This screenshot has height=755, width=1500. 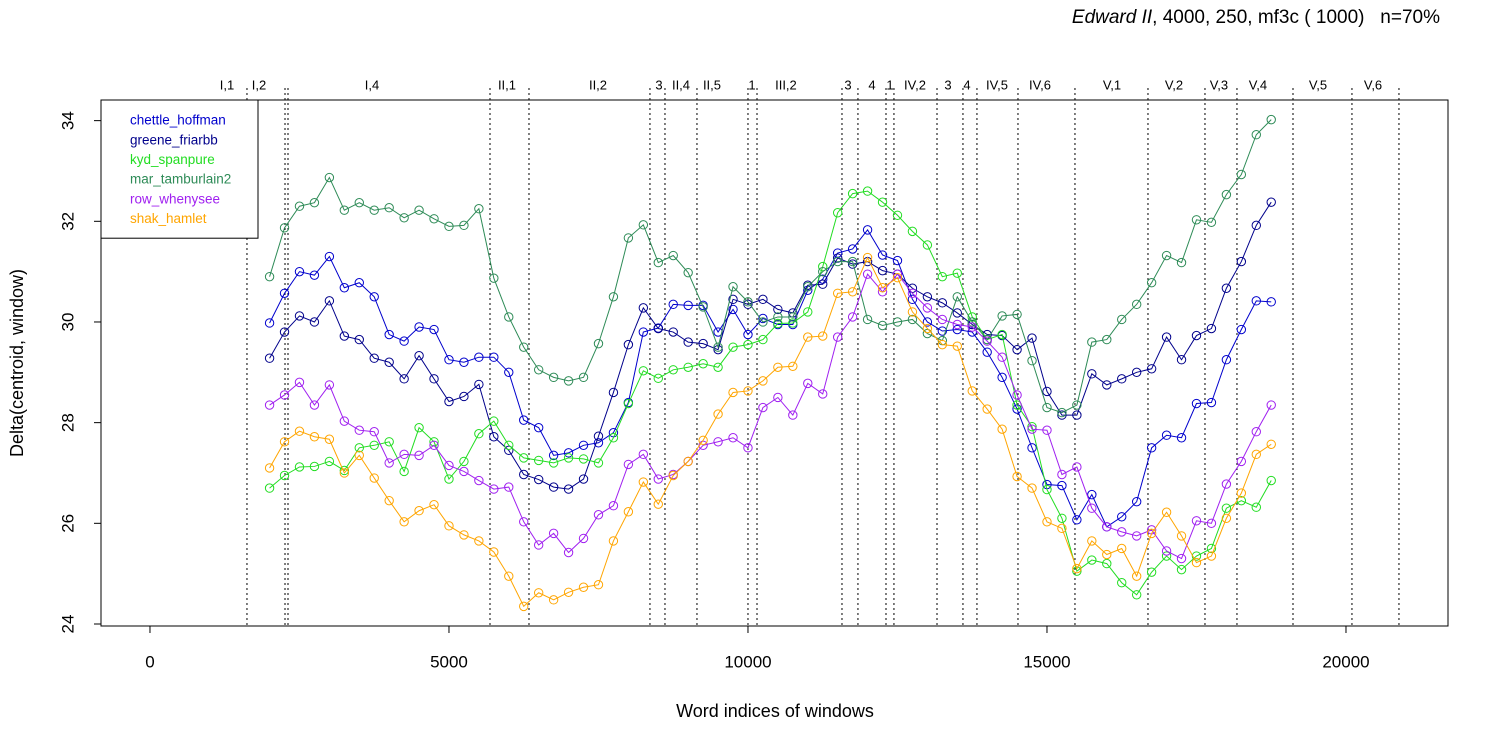 I want to click on scene-label: II,1, so click(x=507, y=84).